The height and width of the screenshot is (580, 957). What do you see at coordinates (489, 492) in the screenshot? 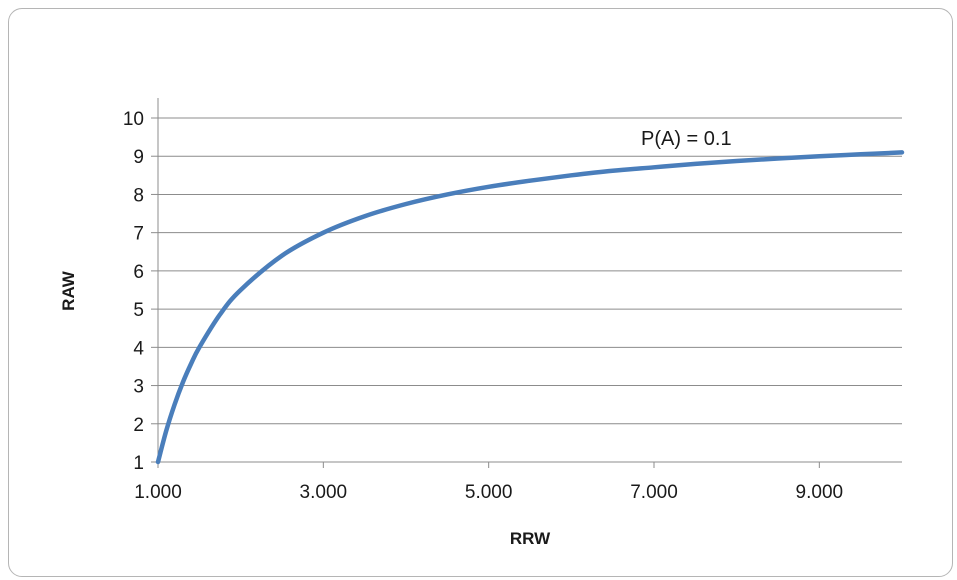
I see `x-tick-label: 5.000` at bounding box center [489, 492].